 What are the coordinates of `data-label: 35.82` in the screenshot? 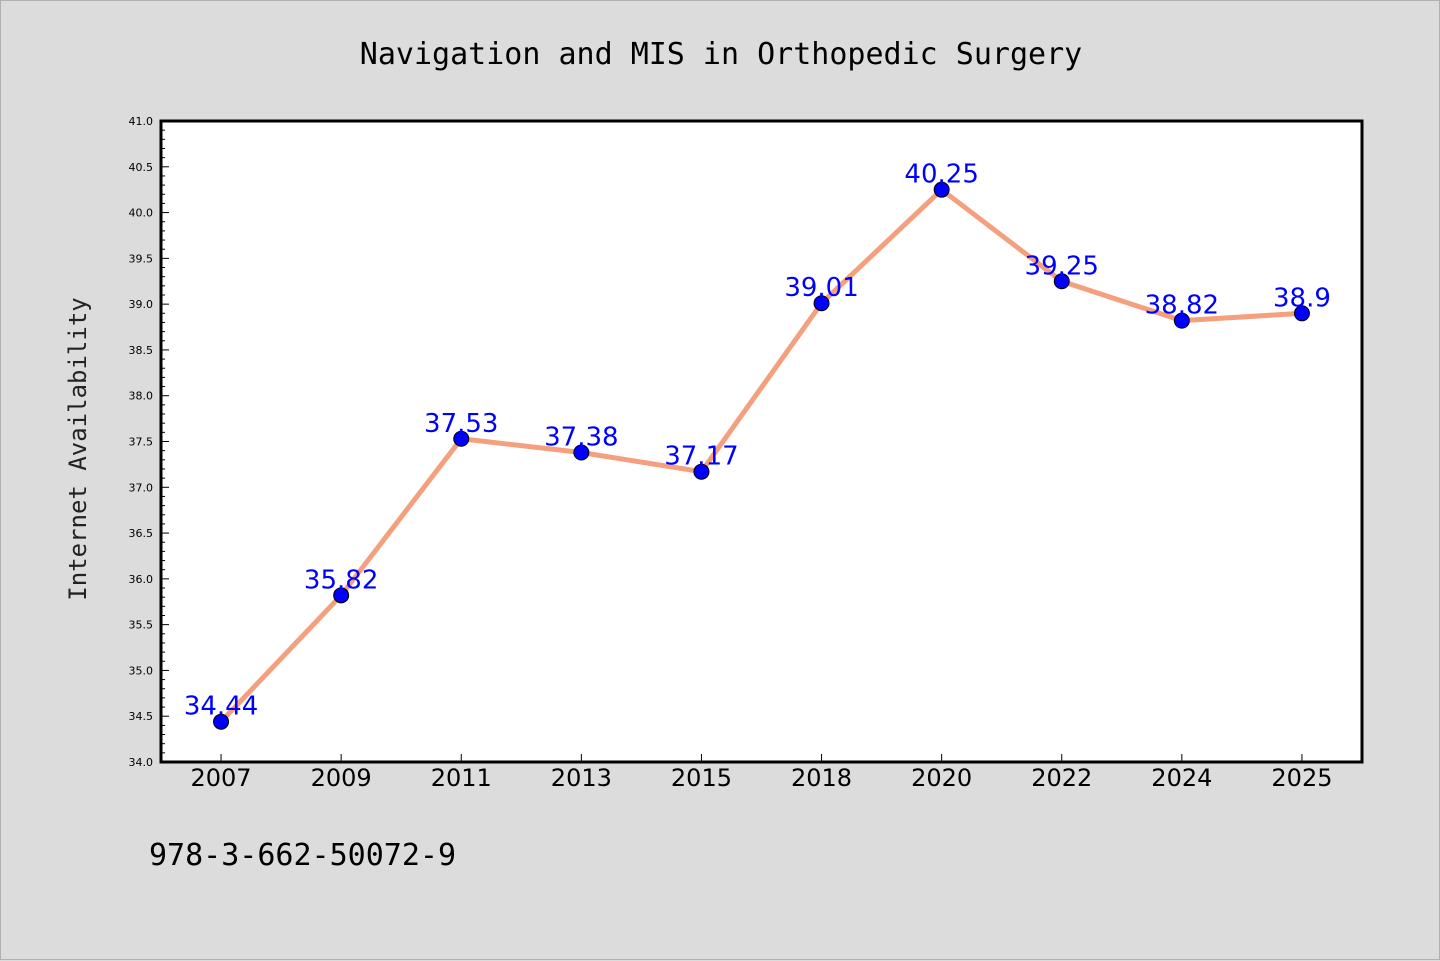 It's located at (341, 580).